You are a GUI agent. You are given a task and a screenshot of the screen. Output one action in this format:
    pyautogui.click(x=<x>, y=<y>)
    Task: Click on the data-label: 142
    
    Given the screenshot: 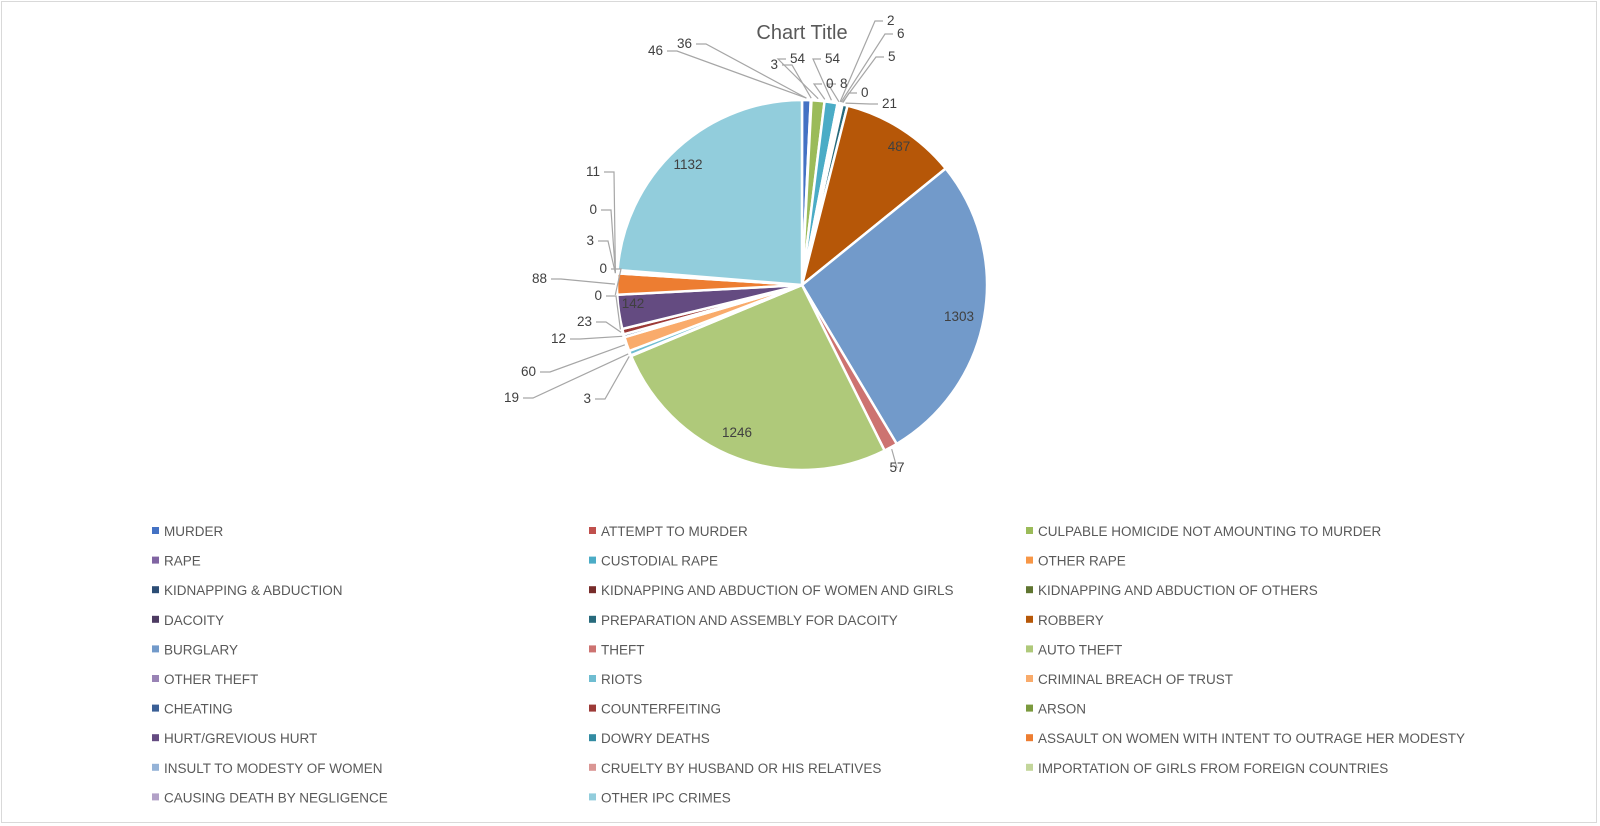 What is the action you would take?
    pyautogui.click(x=633, y=303)
    